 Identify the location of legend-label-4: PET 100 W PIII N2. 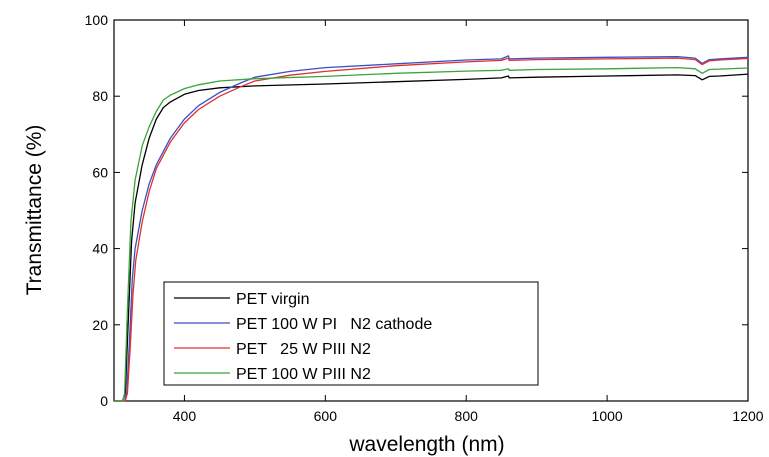
(303, 374).